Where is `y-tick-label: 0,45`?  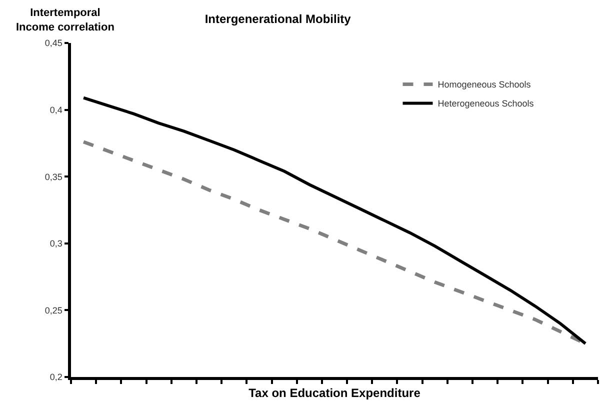
y-tick-label: 0,45 is located at coordinates (53, 43).